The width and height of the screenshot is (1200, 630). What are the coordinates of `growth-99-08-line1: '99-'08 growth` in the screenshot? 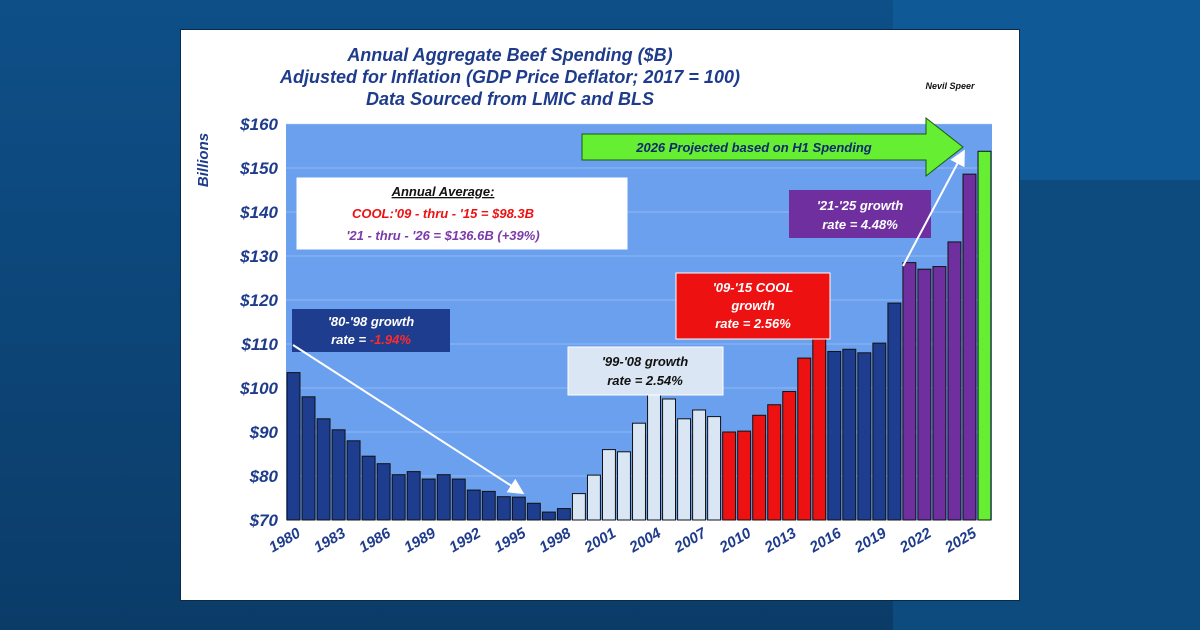 It's located at (645, 361).